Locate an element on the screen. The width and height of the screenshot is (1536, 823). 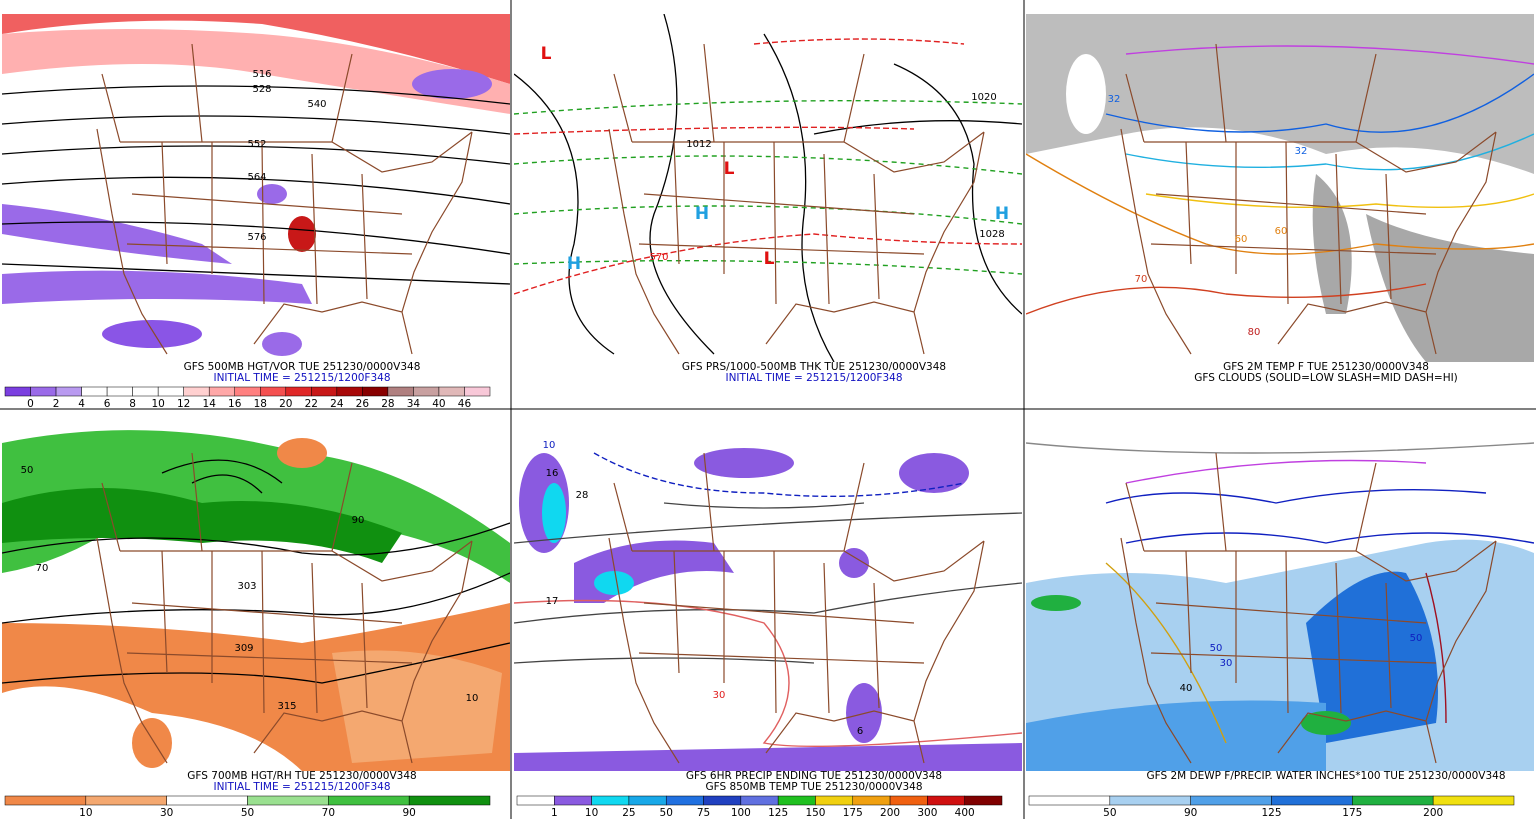
colorbar-label: 2 is located at coordinates (56, 404).